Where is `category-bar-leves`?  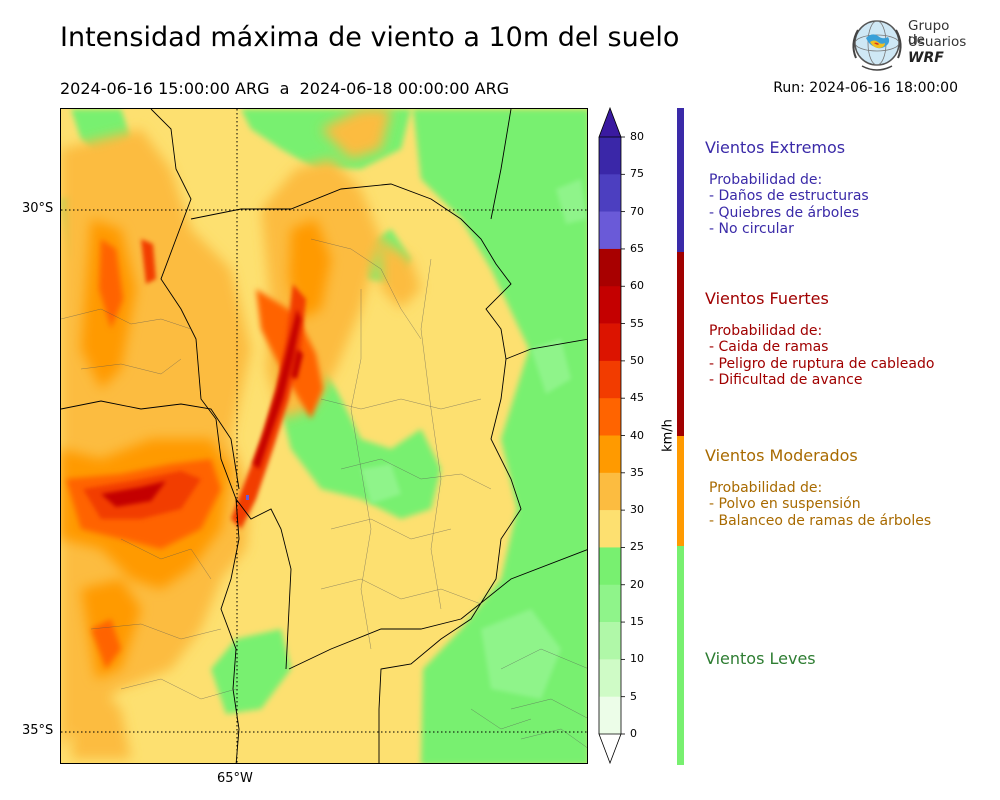 category-bar-leves is located at coordinates (680, 655).